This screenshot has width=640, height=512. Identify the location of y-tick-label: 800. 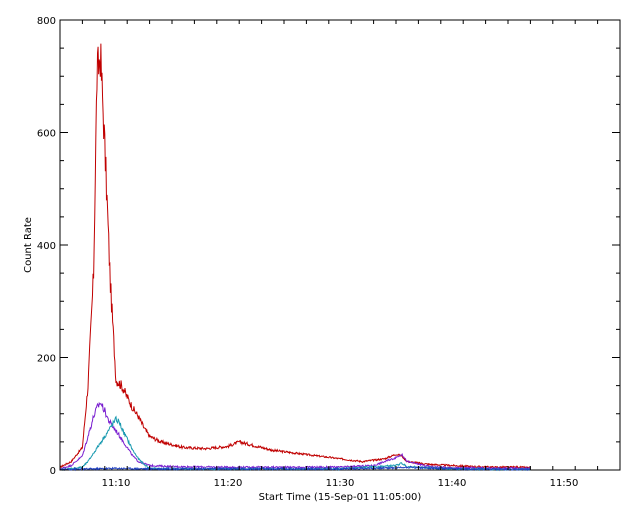
(46, 21).